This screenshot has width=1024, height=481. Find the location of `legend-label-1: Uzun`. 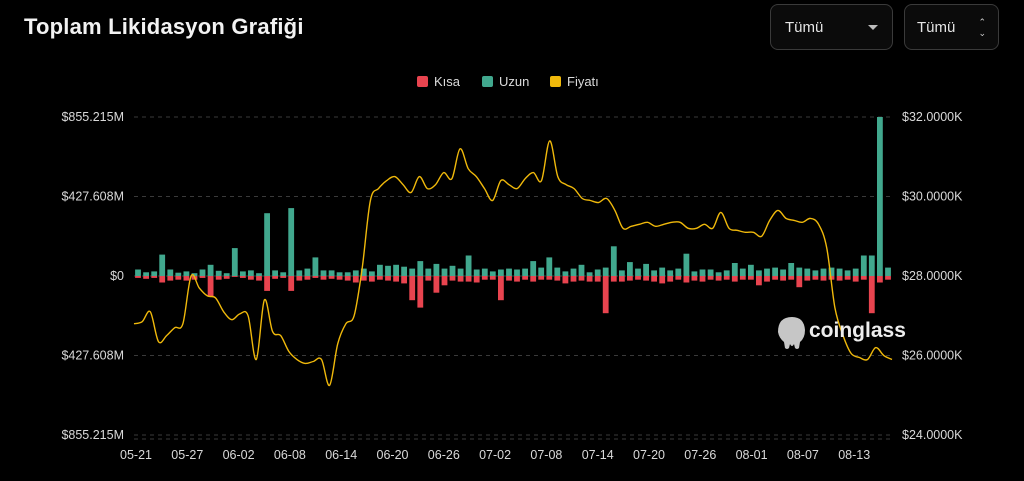

legend-label-1: Uzun is located at coordinates (514, 81).